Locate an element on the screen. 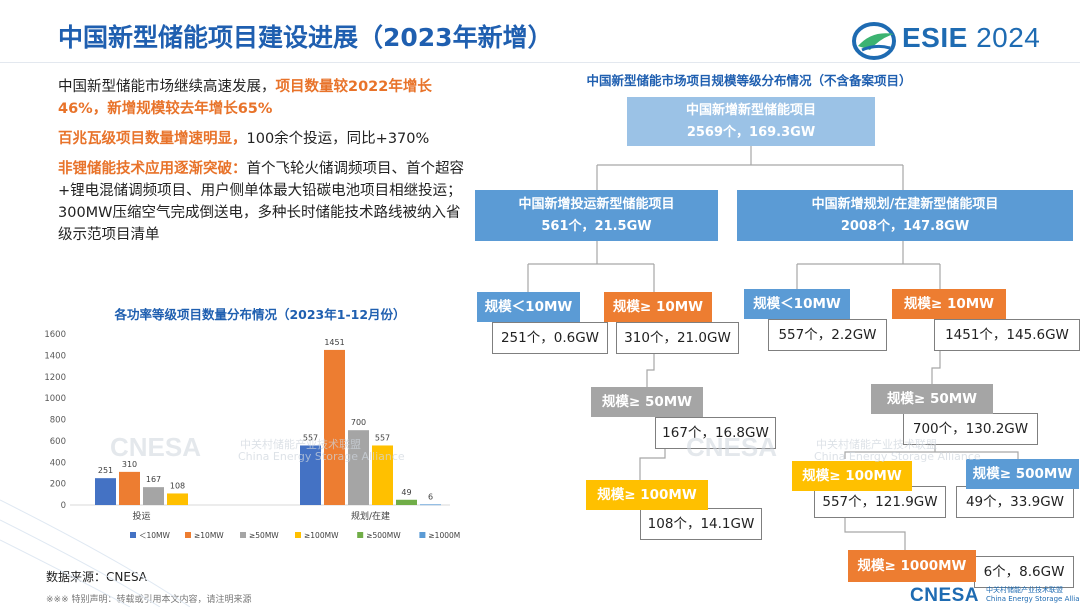 The height and width of the screenshot is (607, 1080). point-growth-text: 中国新型储能市场继续高速发展， is located at coordinates (167, 87).